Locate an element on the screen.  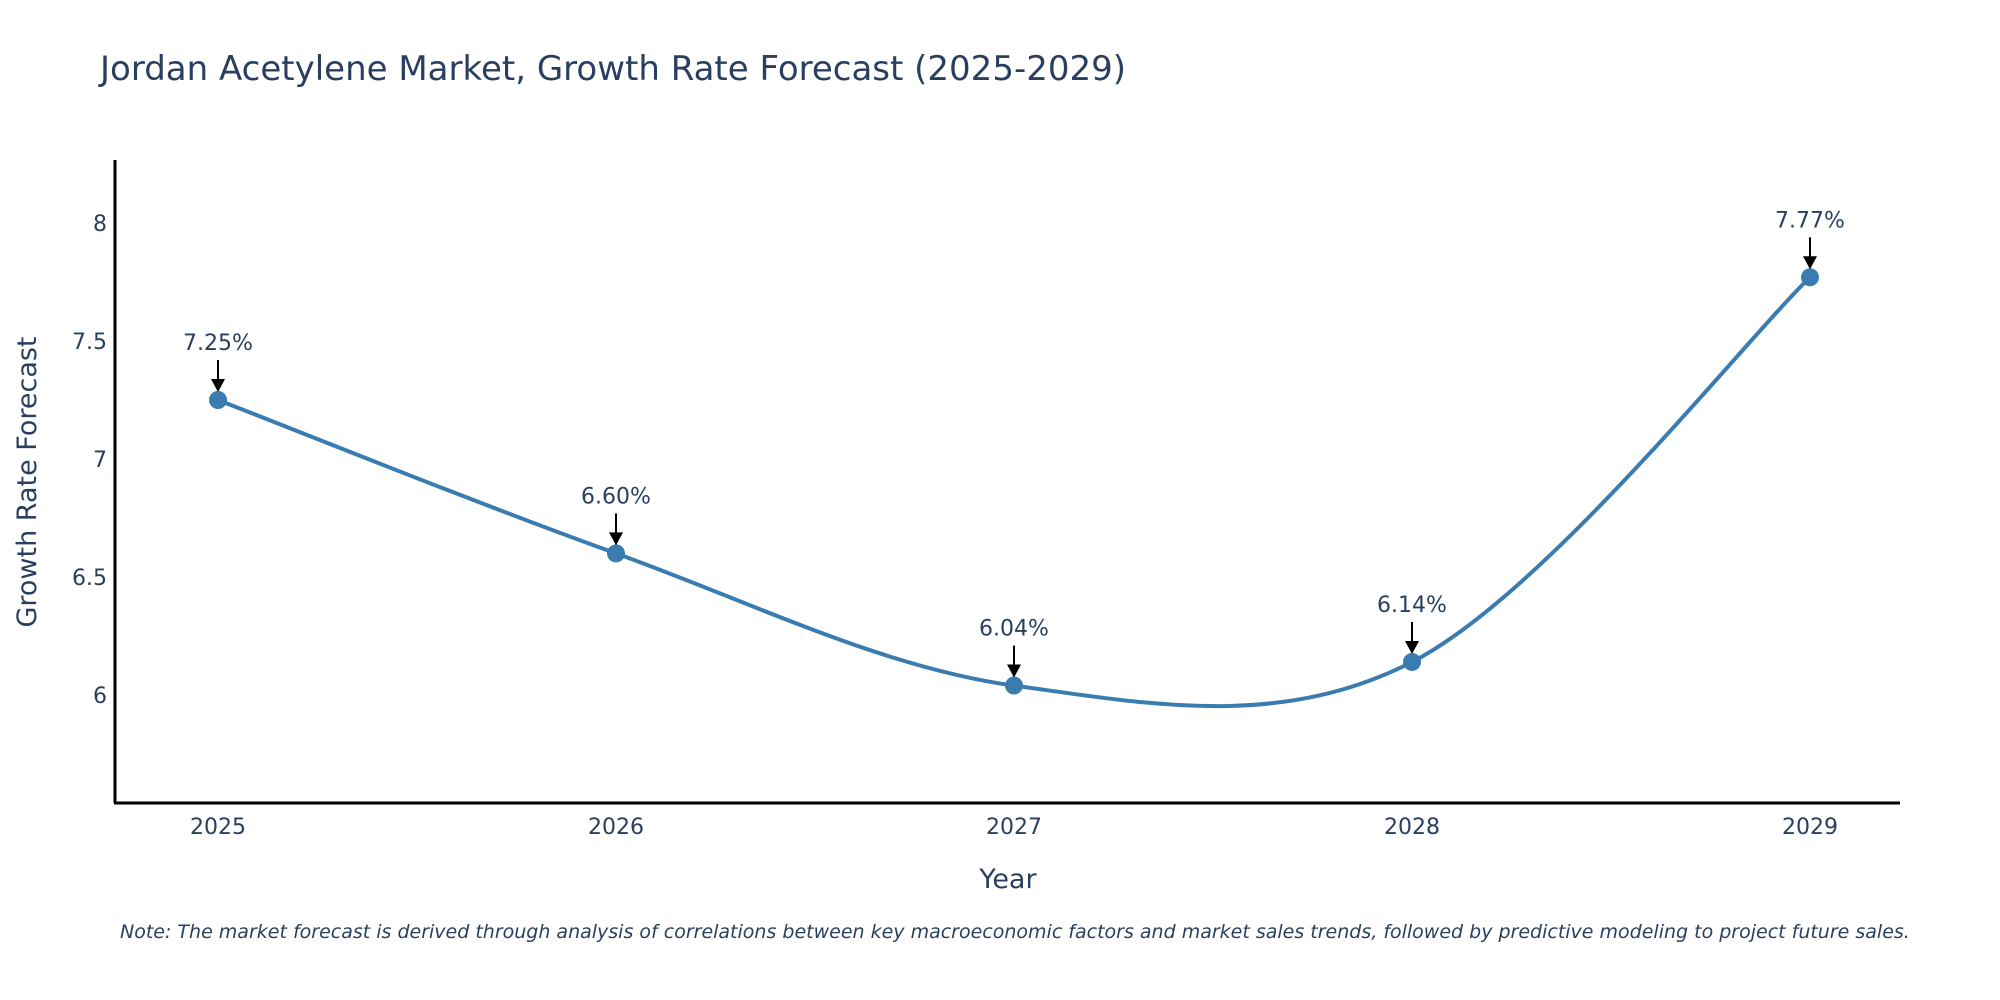
data-label-annotation: 6.04% is located at coordinates (1014, 647).